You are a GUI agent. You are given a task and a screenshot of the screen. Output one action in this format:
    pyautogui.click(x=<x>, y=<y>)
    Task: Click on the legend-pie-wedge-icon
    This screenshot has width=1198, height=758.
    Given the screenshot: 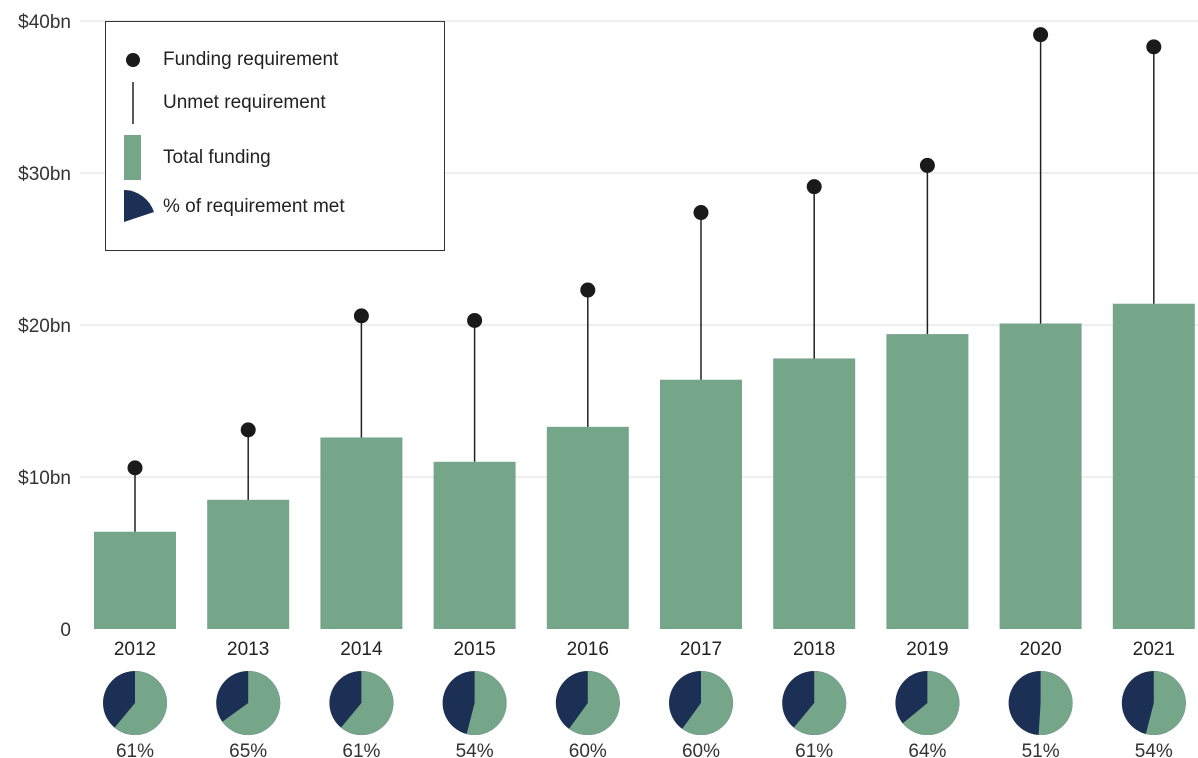 What is the action you would take?
    pyautogui.click(x=139, y=206)
    